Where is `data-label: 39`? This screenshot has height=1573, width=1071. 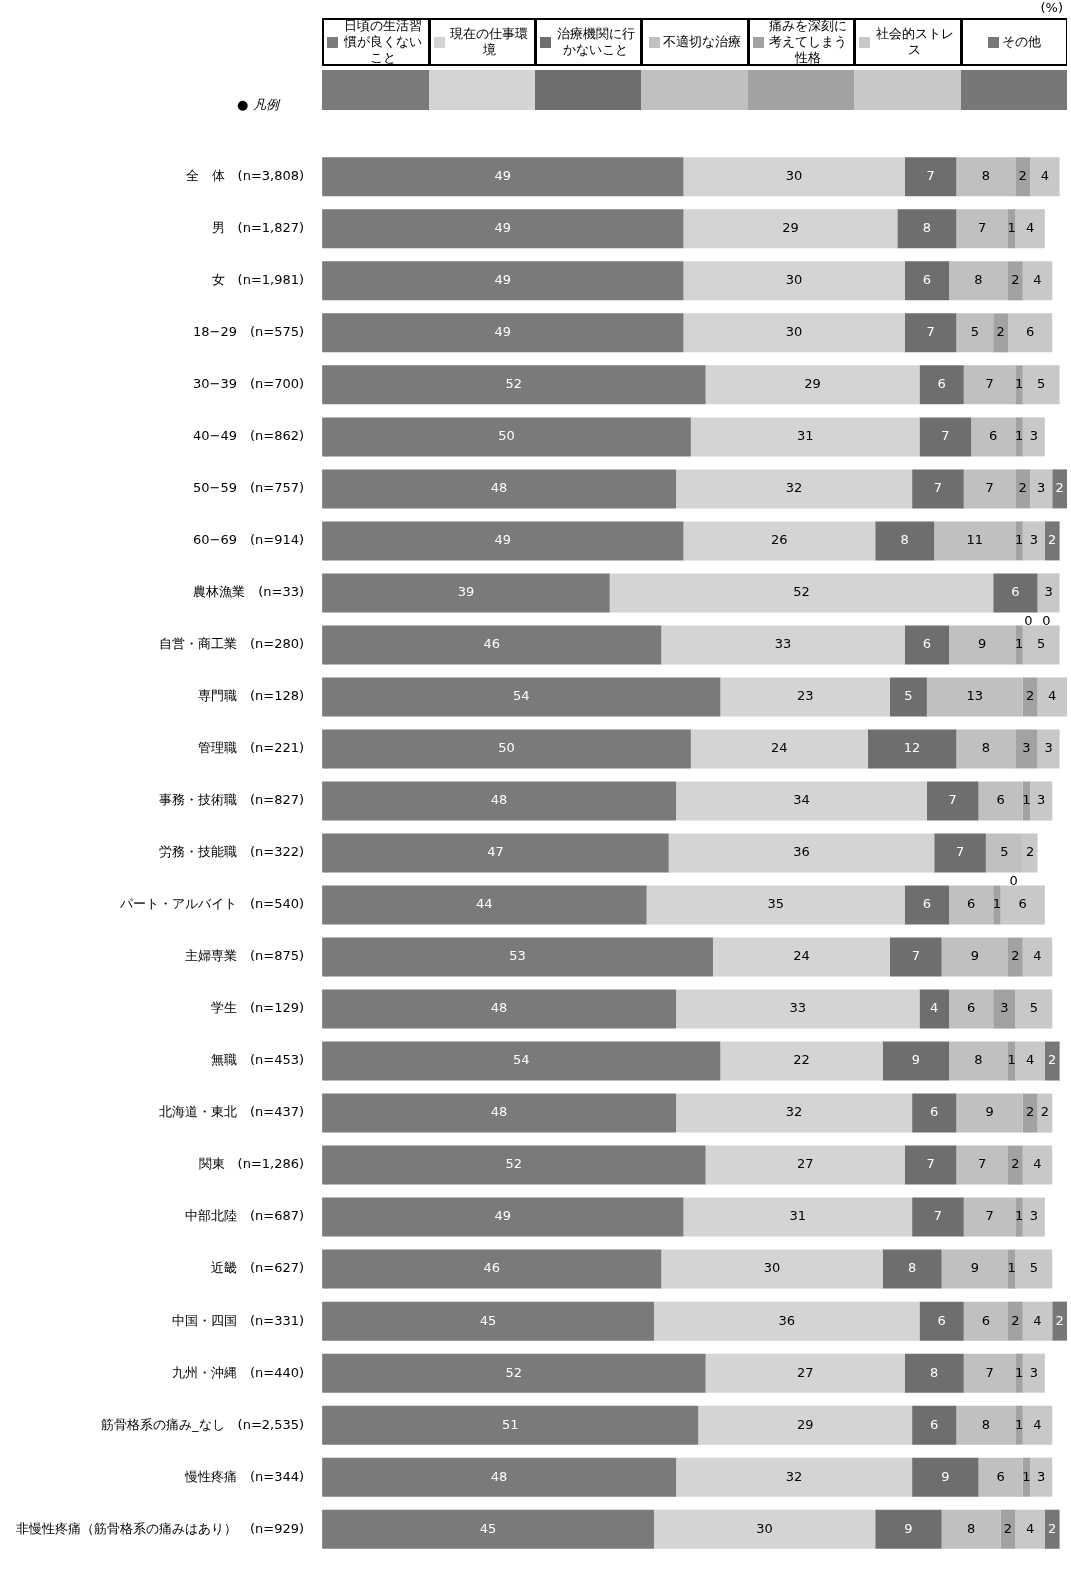 data-label: 39 is located at coordinates (466, 592).